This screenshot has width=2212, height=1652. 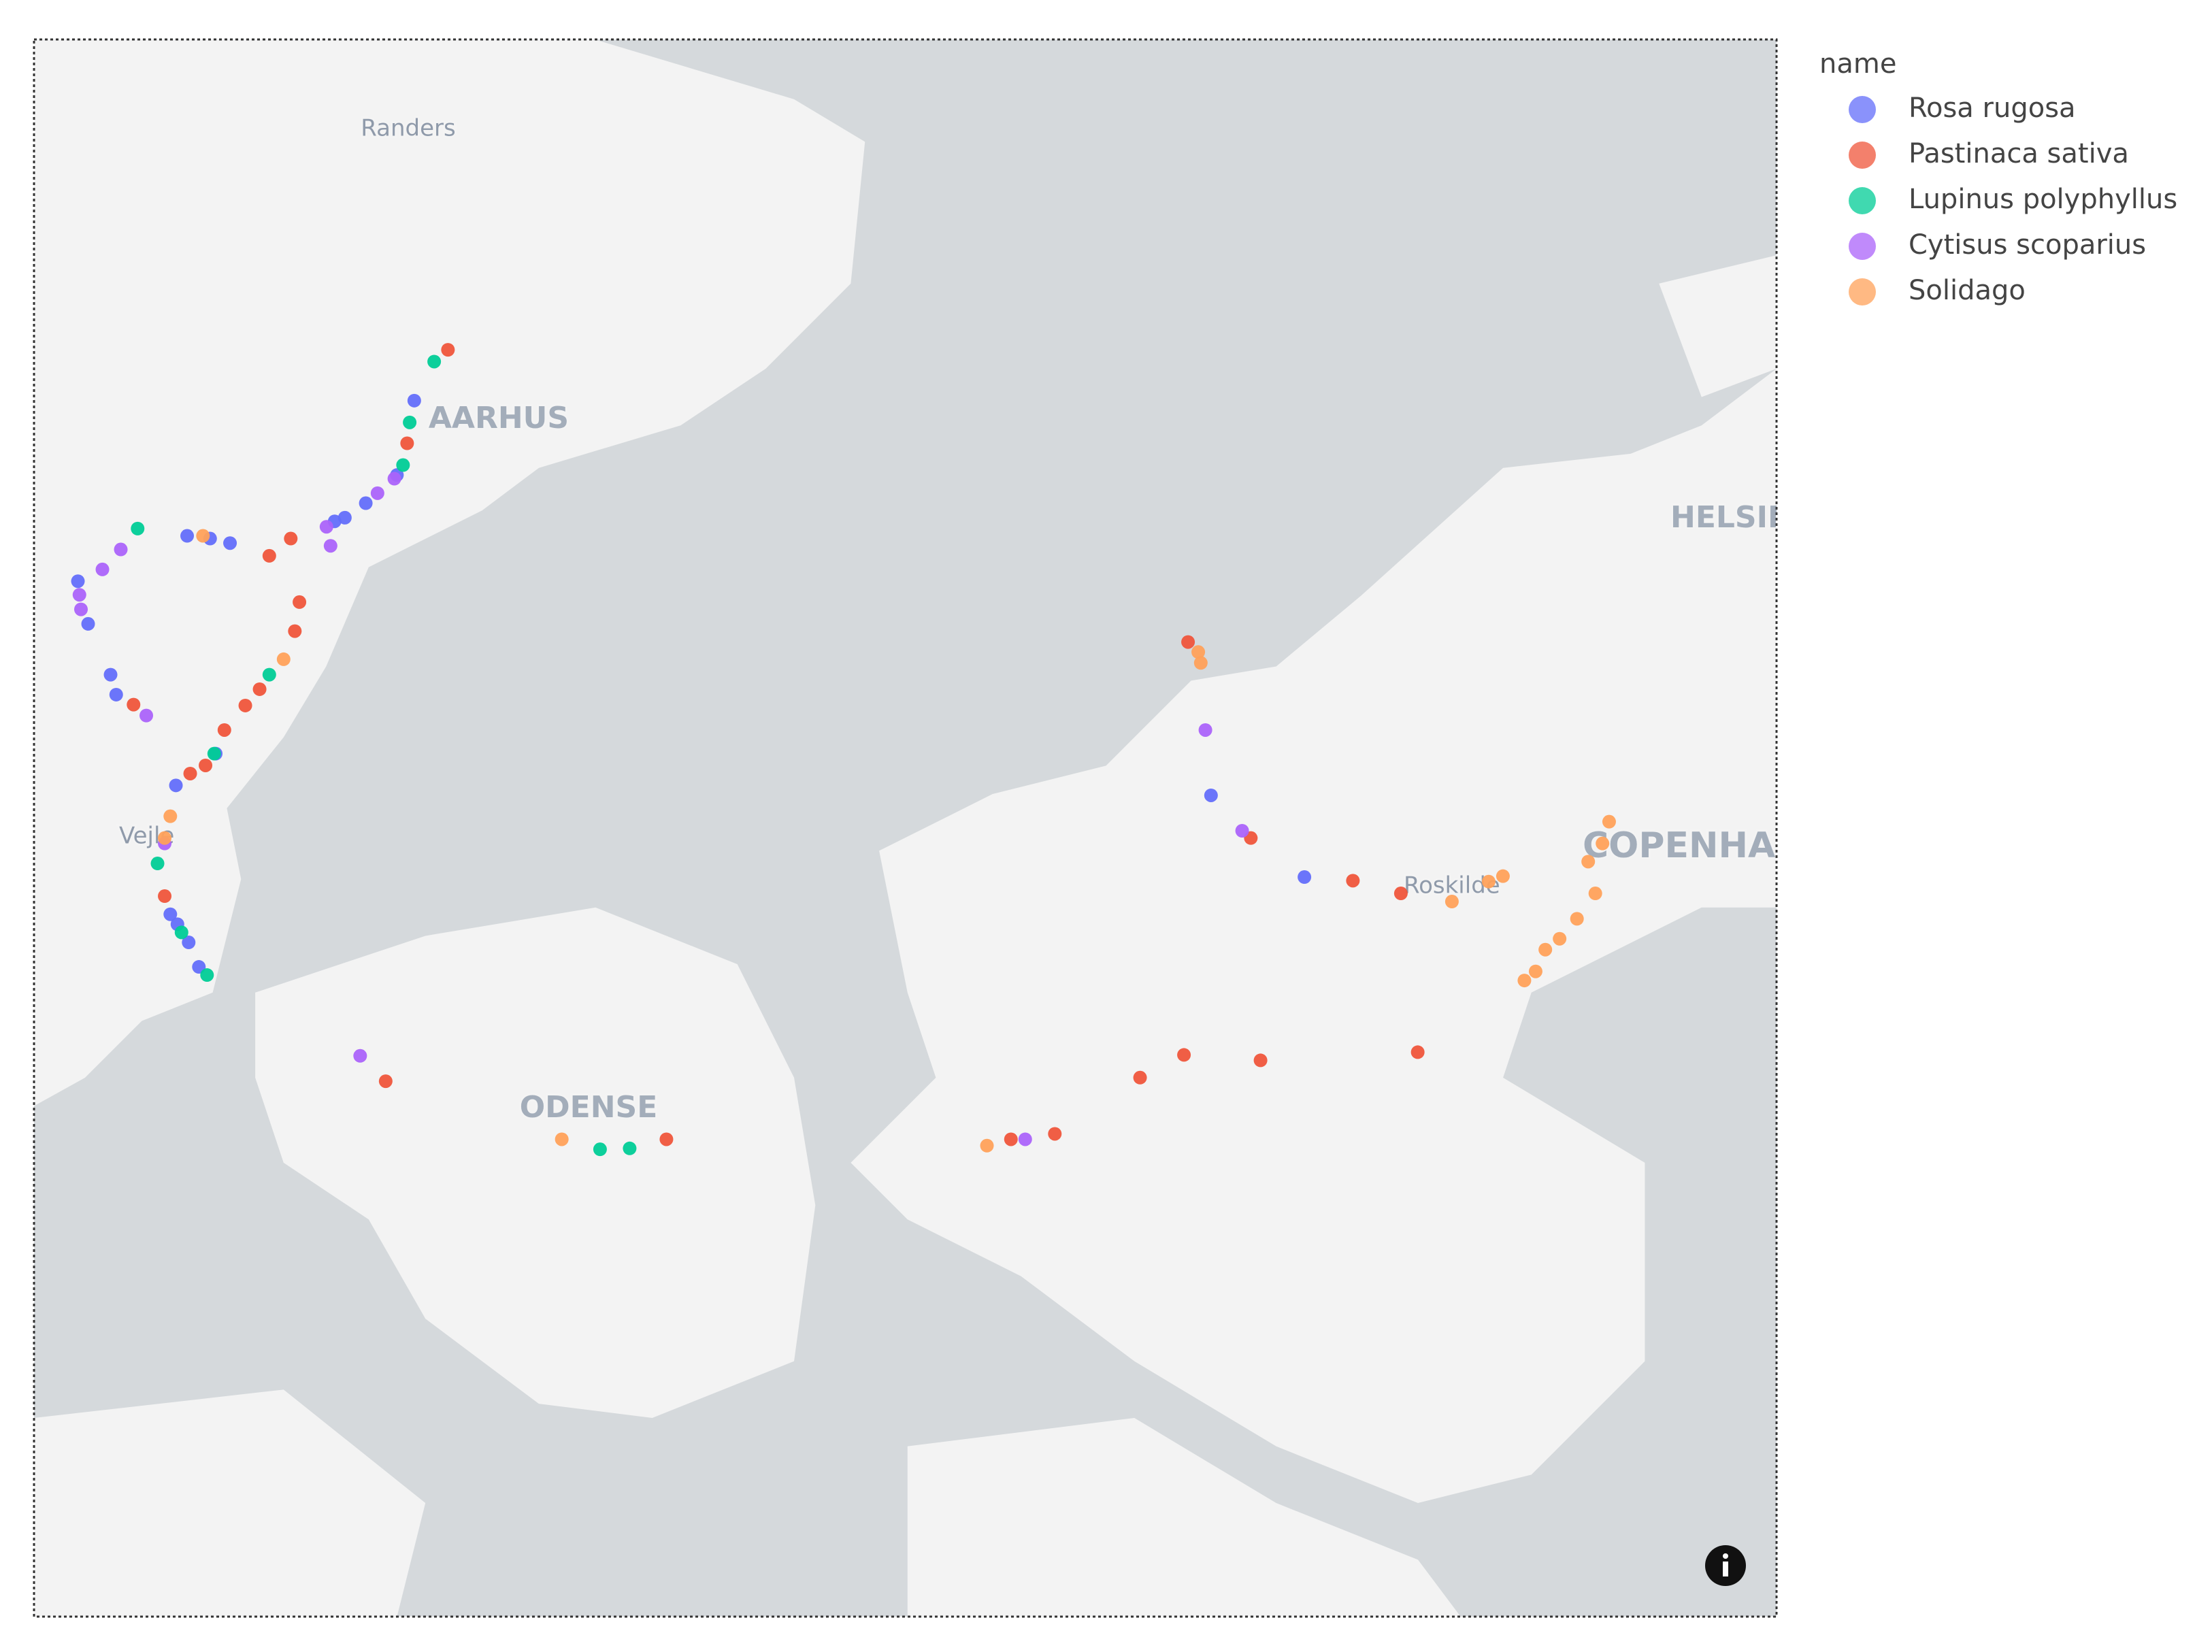 What do you see at coordinates (1731, 517) in the screenshot?
I see `place-label: HELSIN` at bounding box center [1731, 517].